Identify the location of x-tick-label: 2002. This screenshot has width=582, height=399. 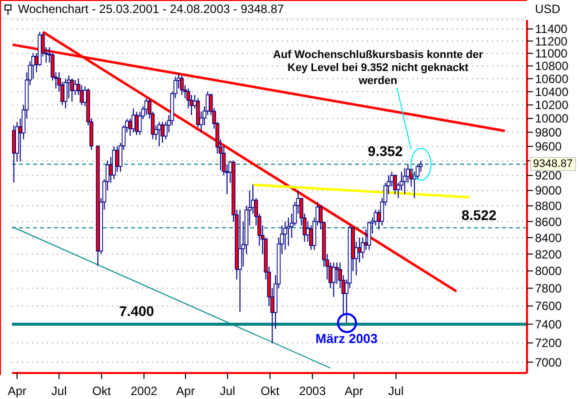
(144, 391).